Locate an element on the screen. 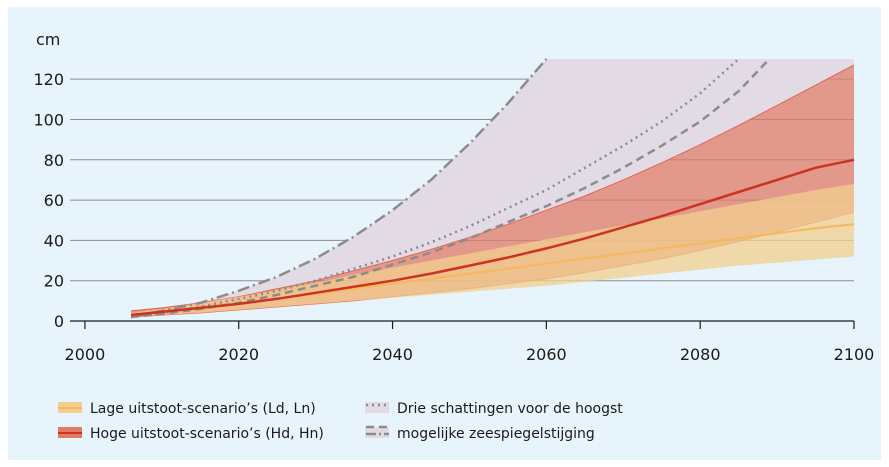 This screenshot has width=889, height=467. legend-label: Hoge uitstoot-scenario’s (Hd, Hn) is located at coordinates (207, 434).